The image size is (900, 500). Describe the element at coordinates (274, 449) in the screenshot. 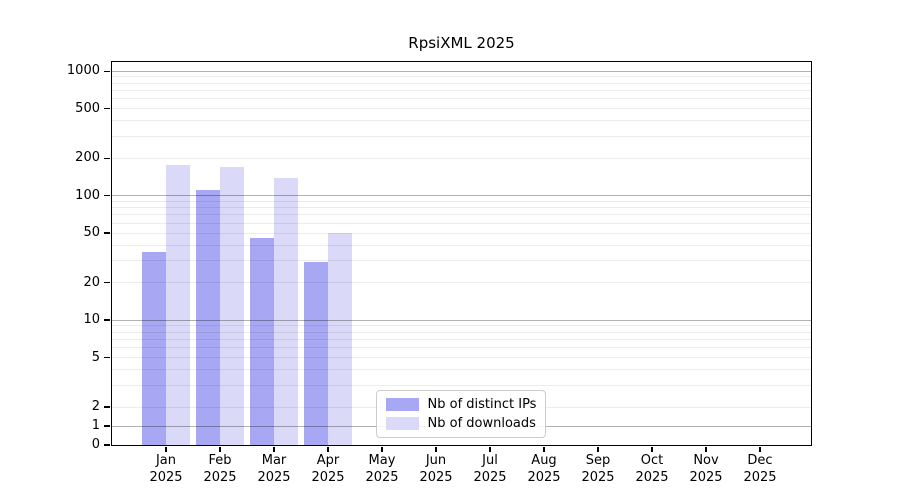

I see `x-tick-mark-mar` at that location.